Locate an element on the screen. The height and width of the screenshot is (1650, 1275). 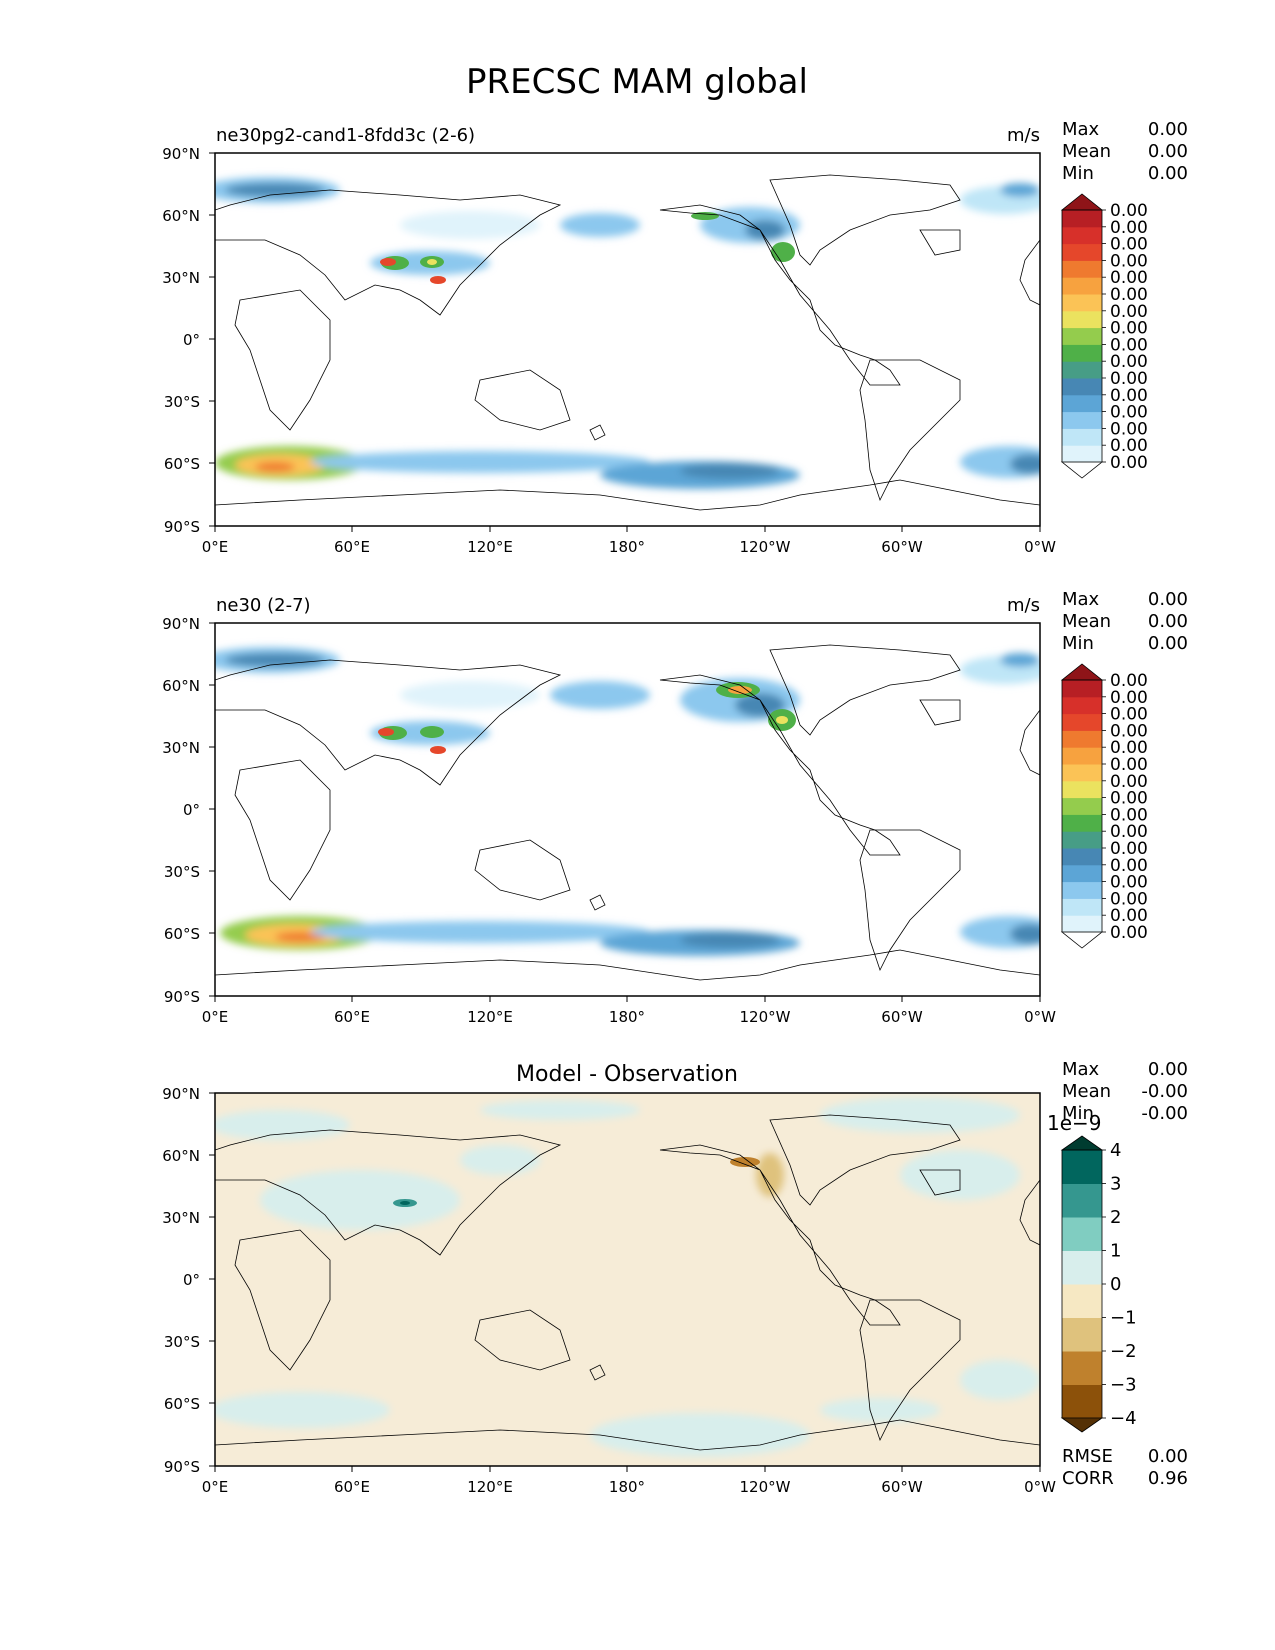
precip-field is located at coordinates (627, 801).